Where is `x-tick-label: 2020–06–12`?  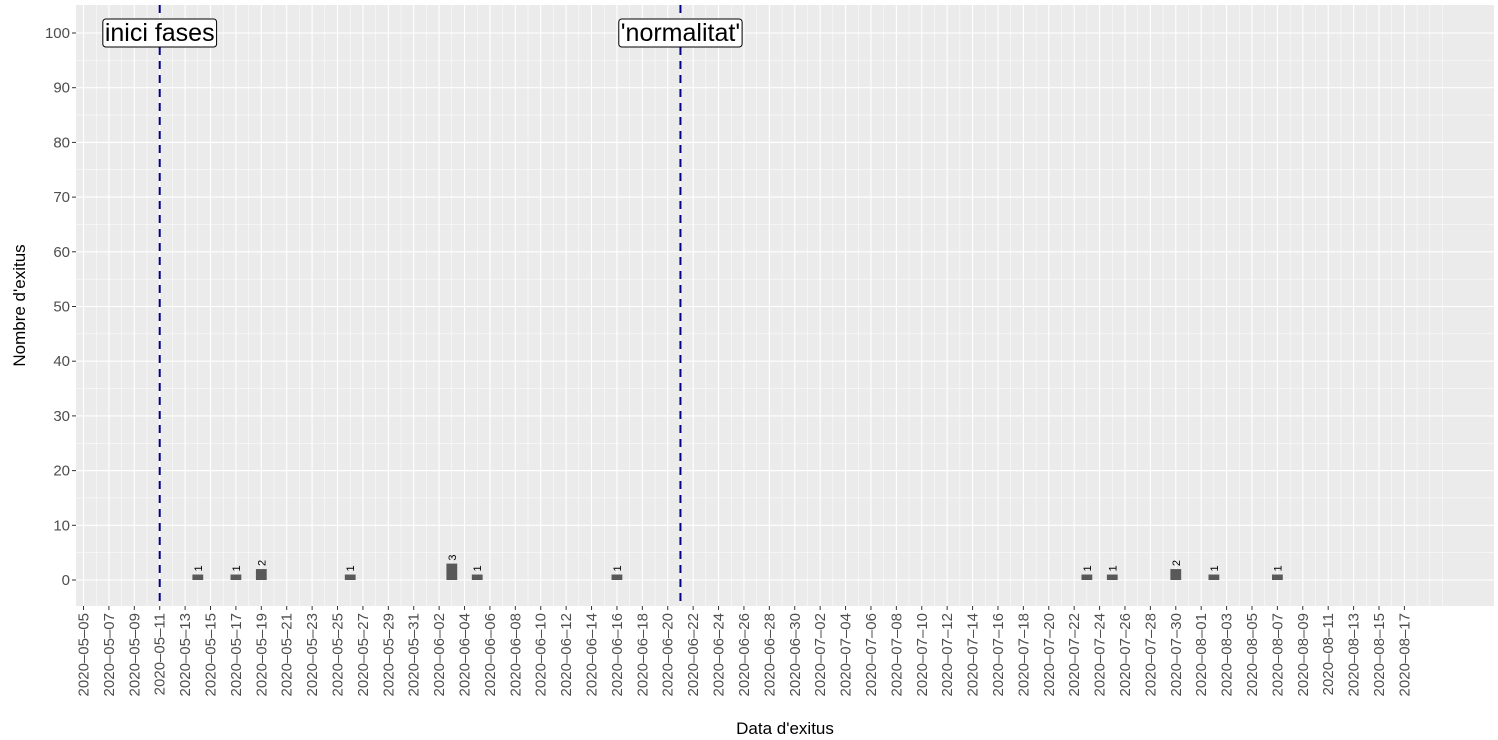
x-tick-label: 2020–06–12 is located at coordinates (566, 654).